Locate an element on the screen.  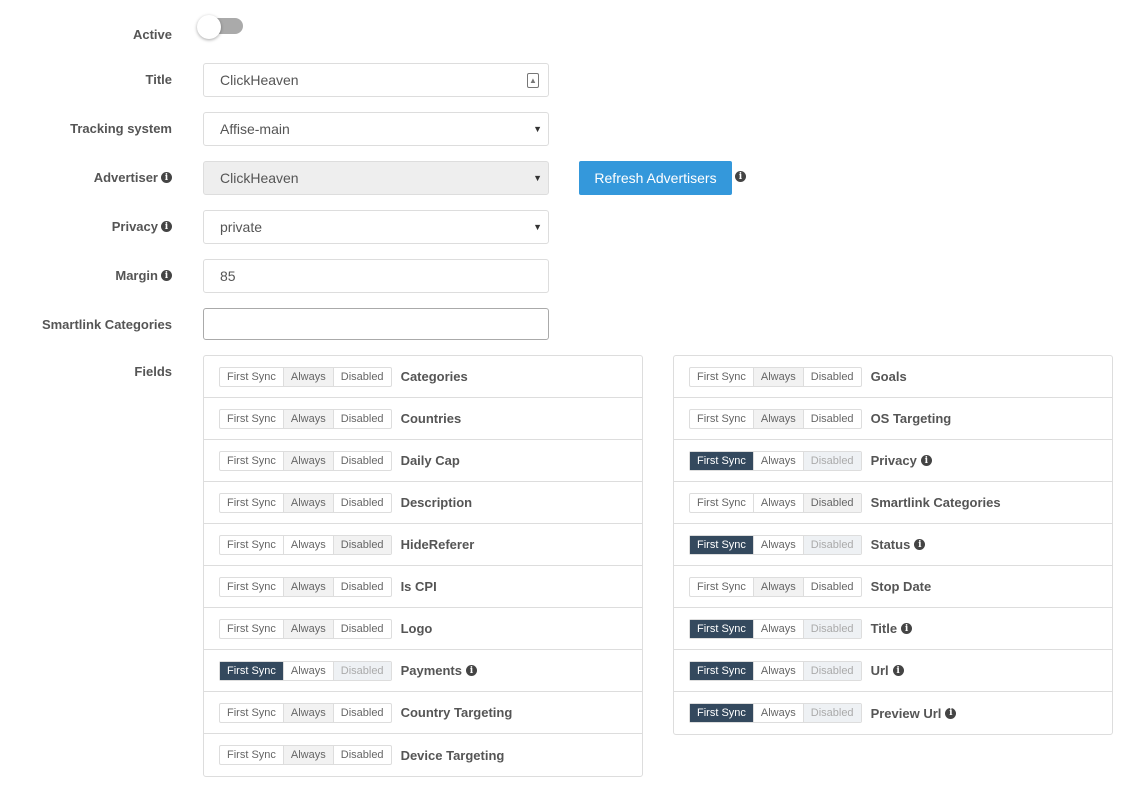
field-name: Privacy i is located at coordinates (901, 460).